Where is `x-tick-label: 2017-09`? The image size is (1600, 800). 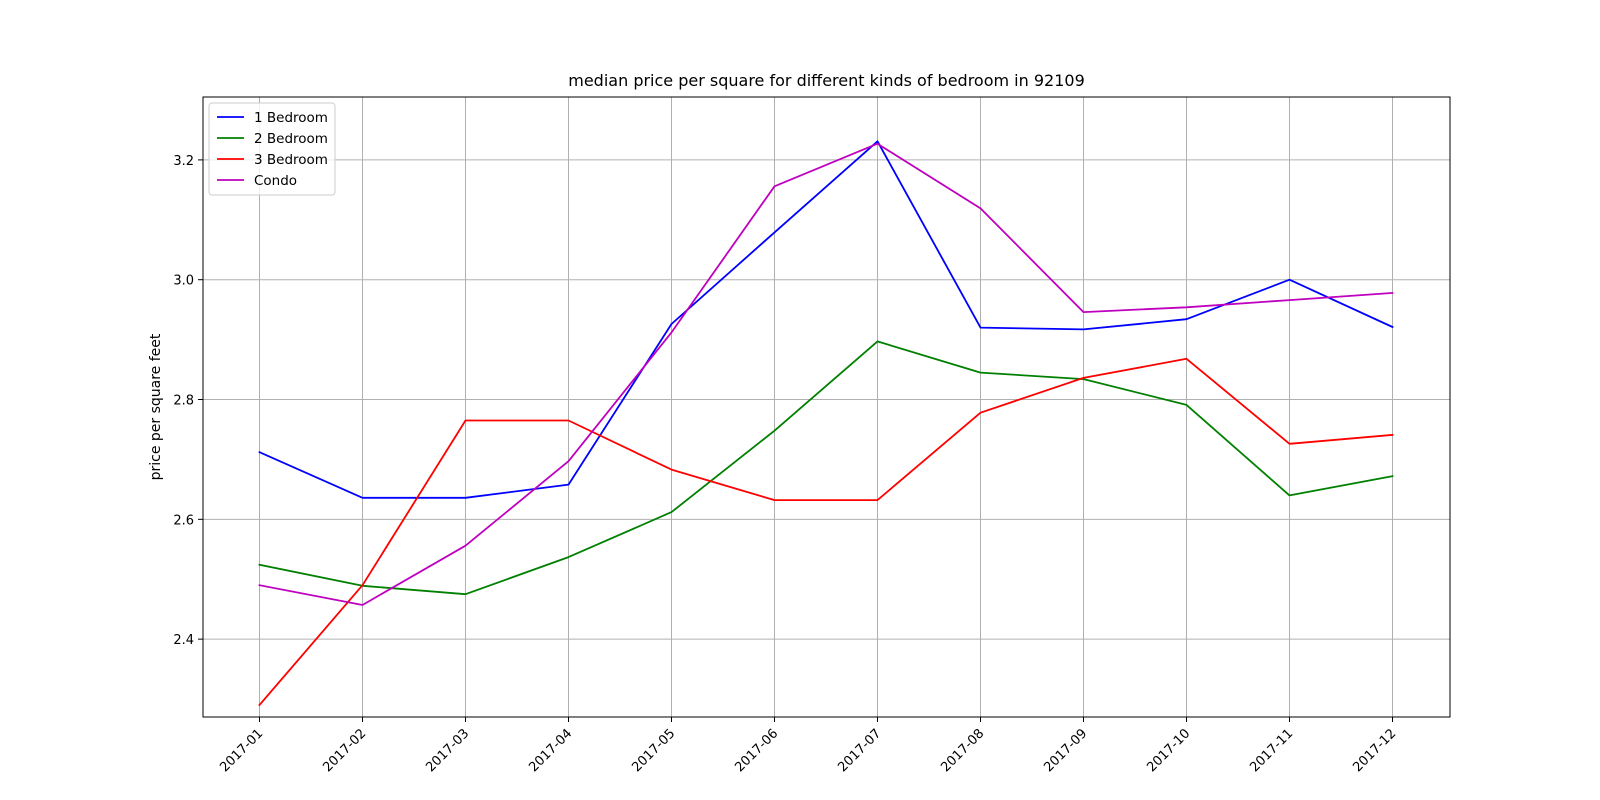 x-tick-label: 2017-09 is located at coordinates (1065, 750).